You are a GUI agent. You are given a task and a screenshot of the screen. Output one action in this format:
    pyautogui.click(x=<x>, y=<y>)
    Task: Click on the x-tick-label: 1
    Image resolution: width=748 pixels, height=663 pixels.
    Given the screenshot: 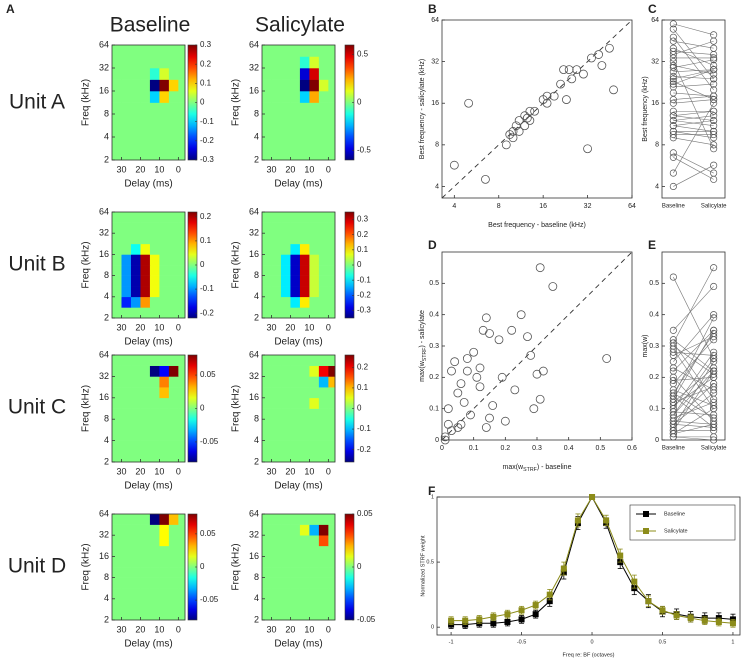 What is the action you would take?
    pyautogui.click(x=732, y=642)
    